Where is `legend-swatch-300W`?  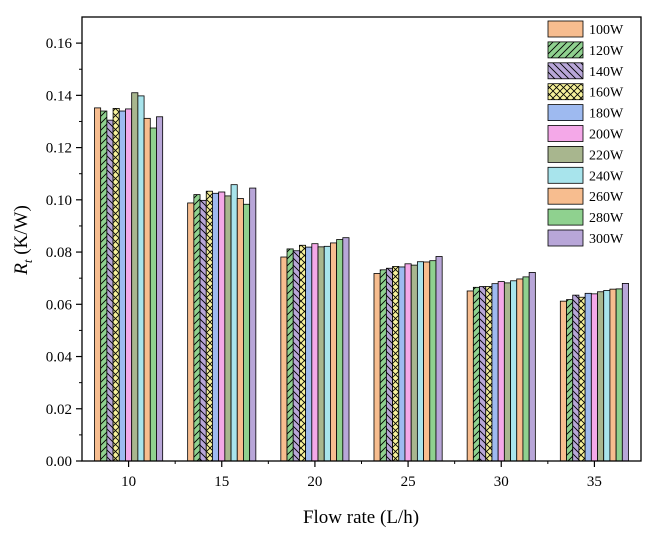 legend-swatch-300W is located at coordinates (565, 238).